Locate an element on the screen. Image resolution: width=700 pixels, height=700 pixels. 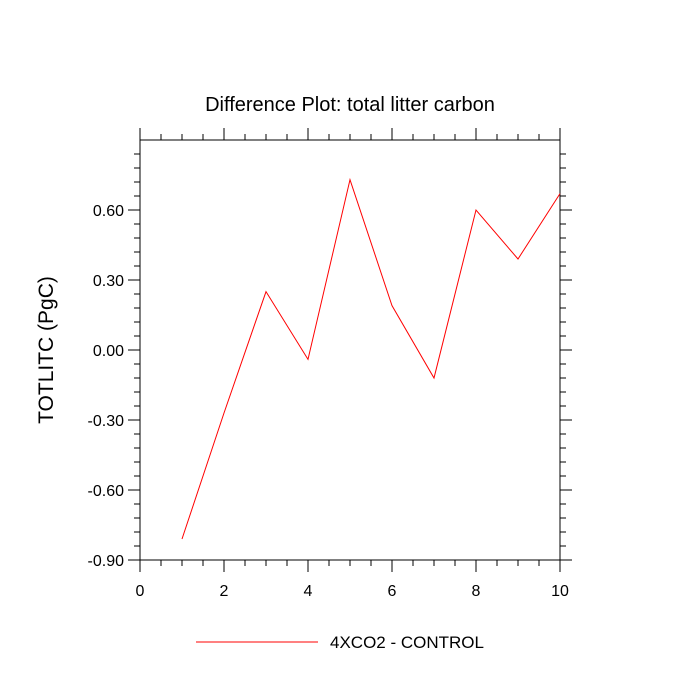
y-tick-label: -0.60 is located at coordinates (106, 491).